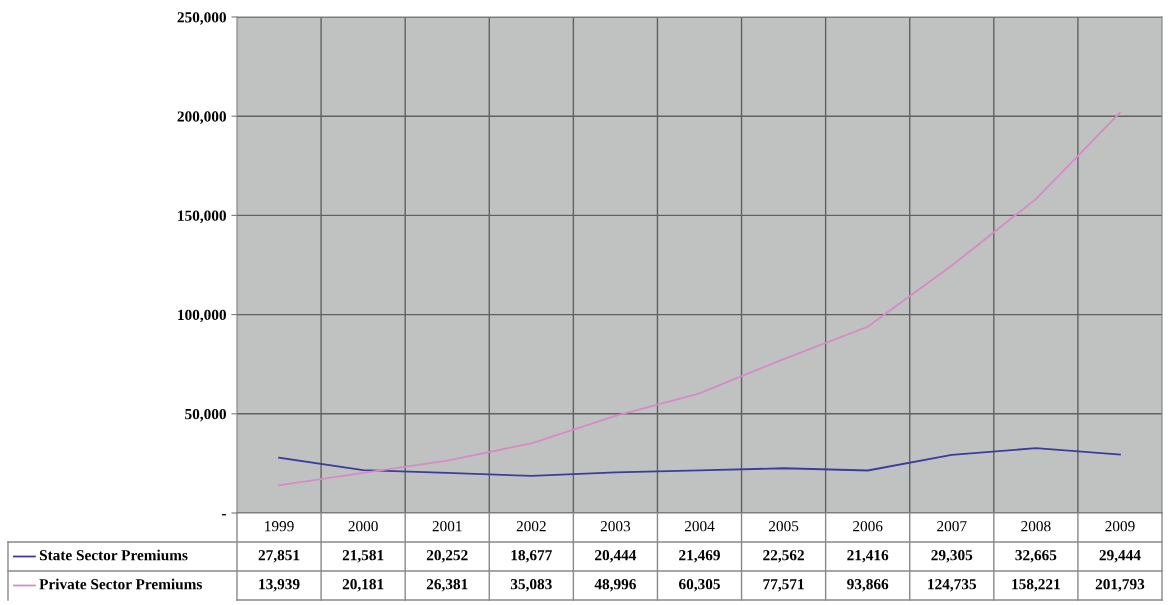  What do you see at coordinates (1120, 585) in the screenshot?
I see `data-label: 201,793` at bounding box center [1120, 585].